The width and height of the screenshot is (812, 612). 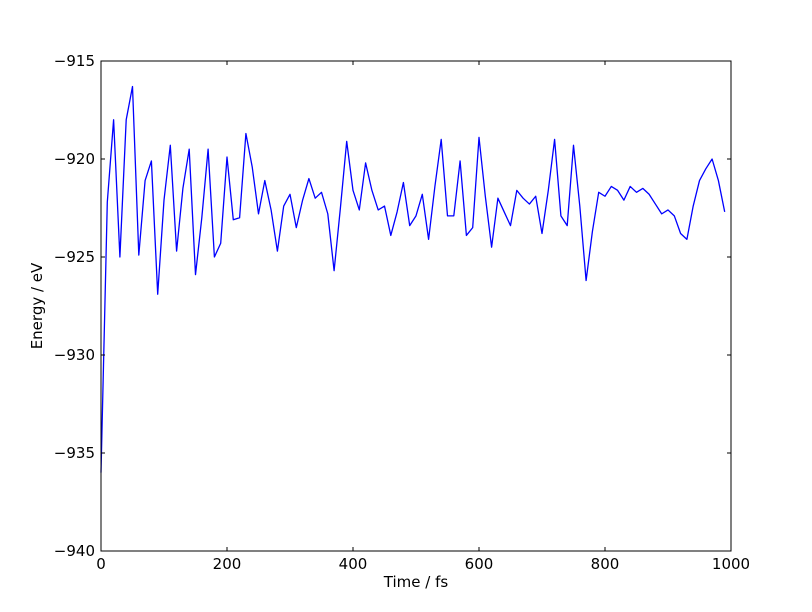 I want to click on y-axis-label: Energy / eV, so click(x=37, y=305).